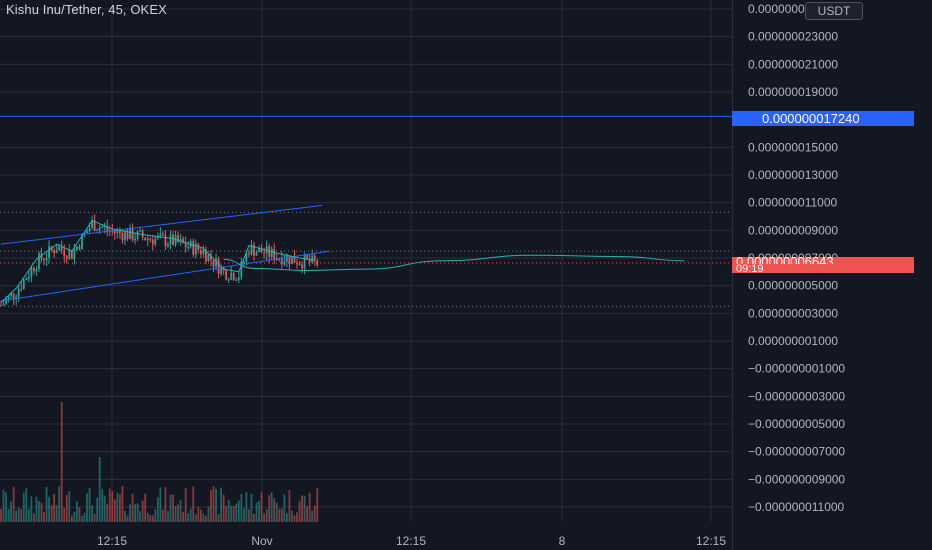 This screenshot has width=932, height=550. What do you see at coordinates (793, 37) in the screenshot?
I see `y-tick-label: 0.000000023000` at bounding box center [793, 37].